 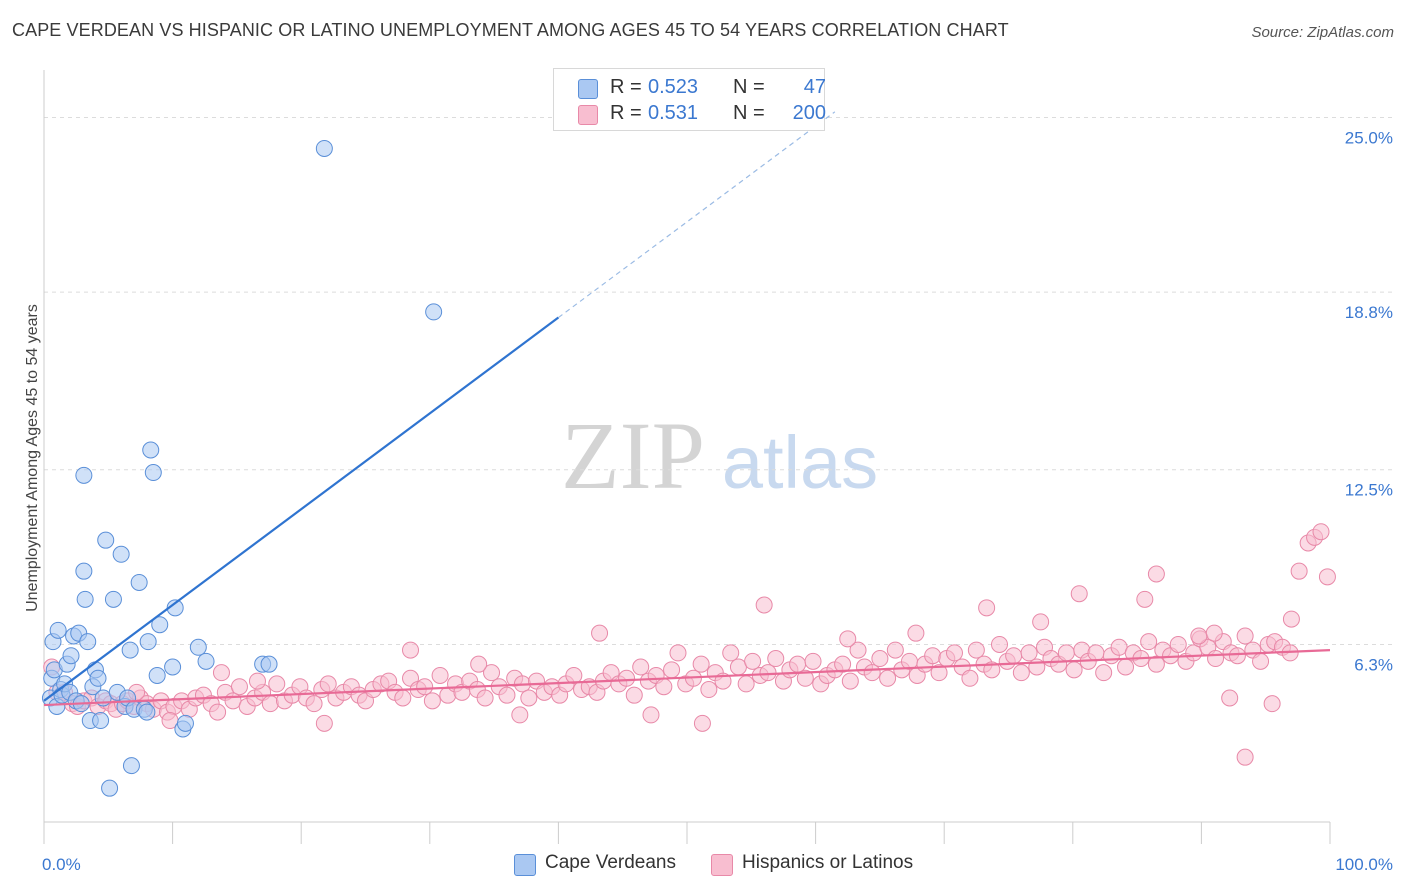 What do you see at coordinates (689, 99) in the screenshot?
I see `legend-stats: R = 0.523 N = 47 R = 0.531 N = 200` at bounding box center [689, 99].